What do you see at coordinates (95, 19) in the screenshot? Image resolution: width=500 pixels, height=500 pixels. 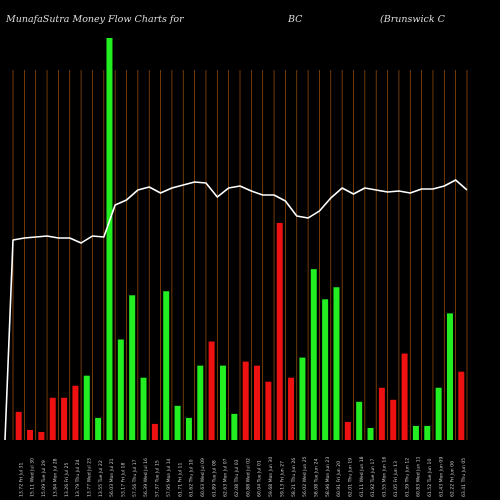 I see `chart-title: MunafaSutra Money Flow Charts for` at bounding box center [95, 19].